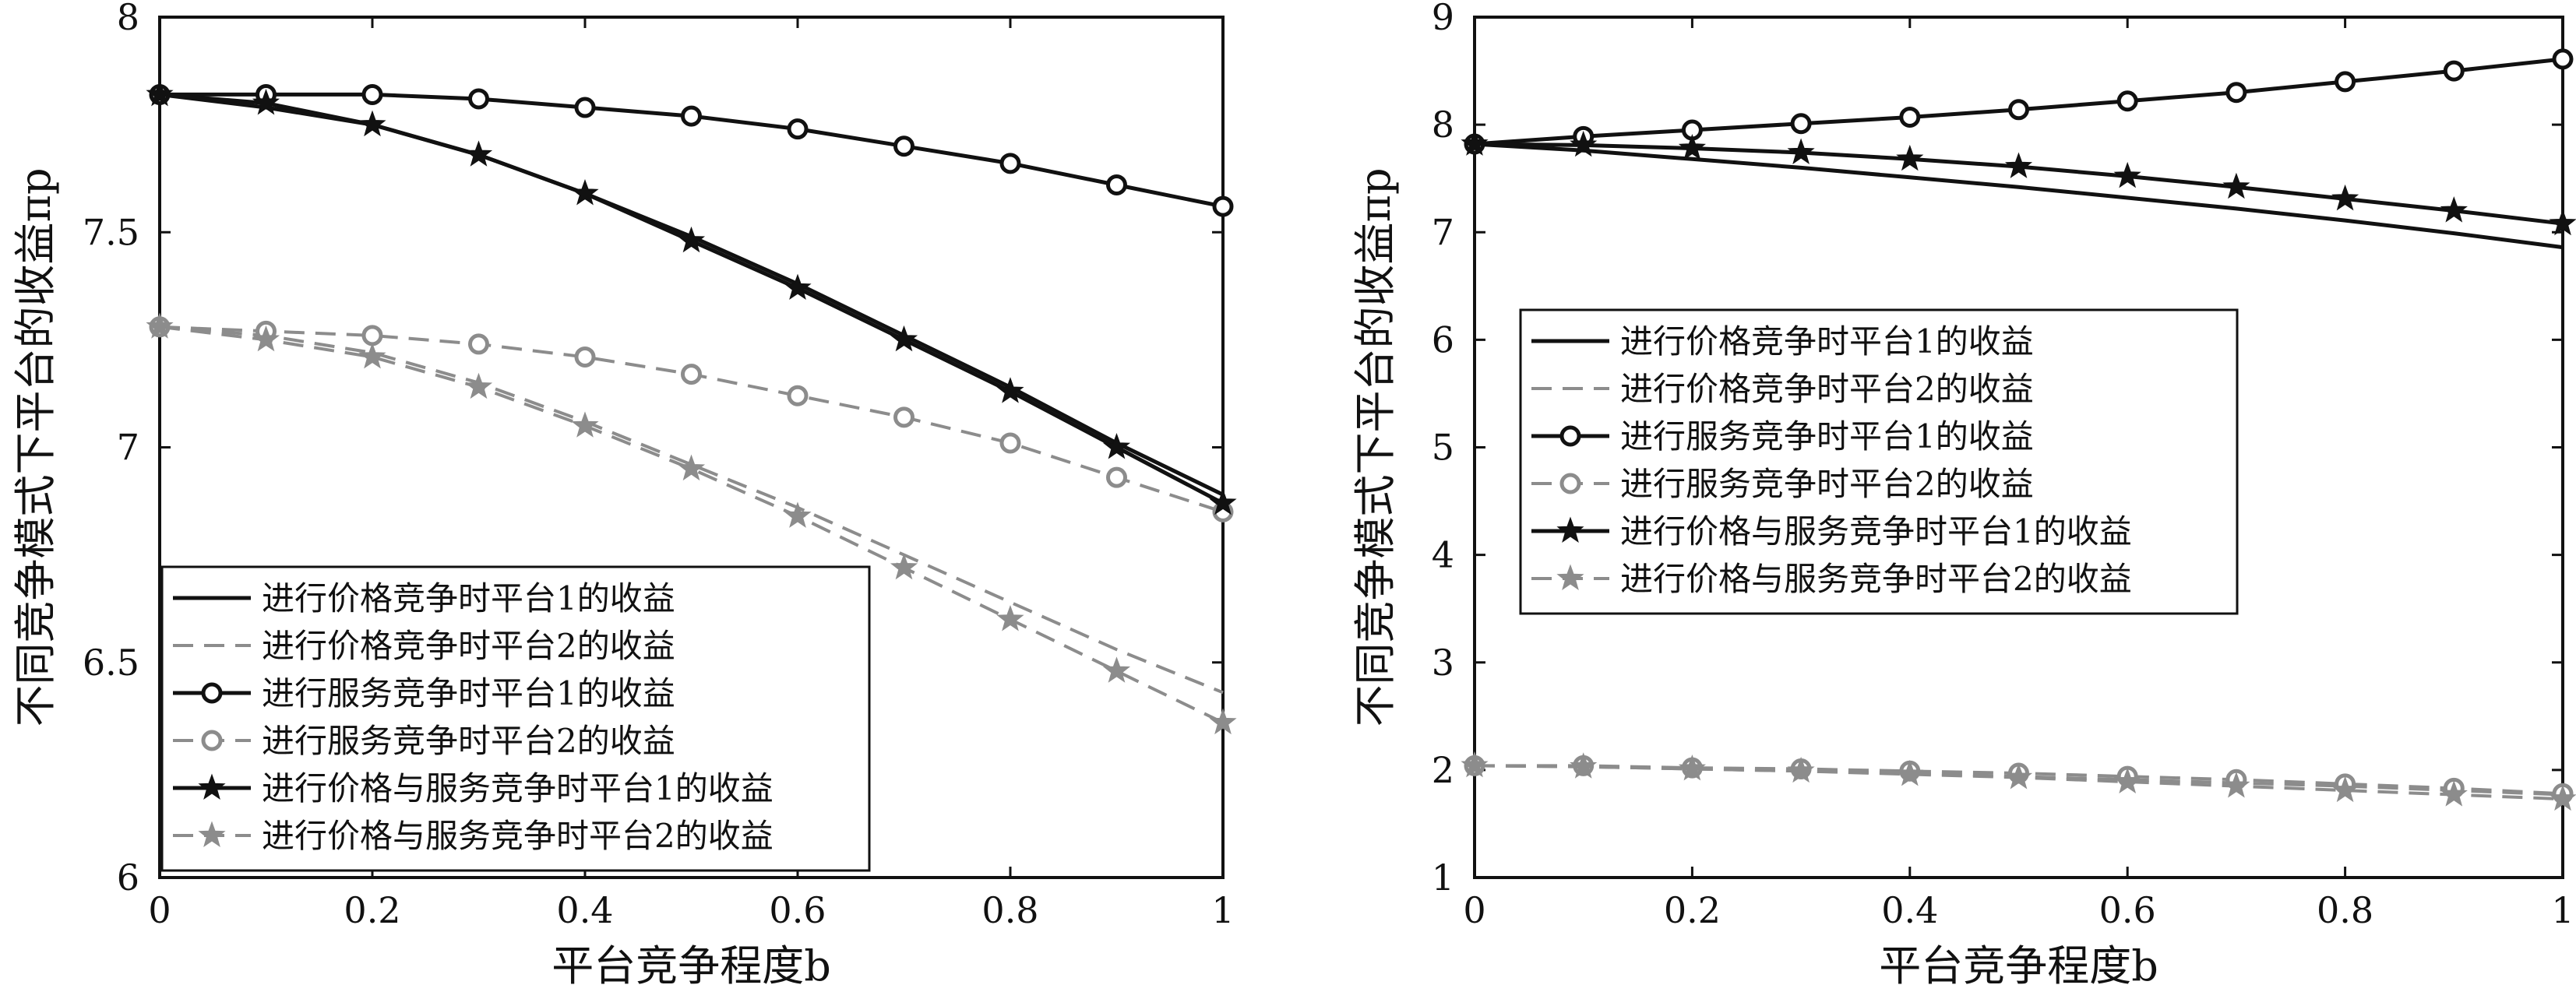  What do you see at coordinates (1443, 663) in the screenshot?
I see `y-tick-label: 3` at bounding box center [1443, 663].